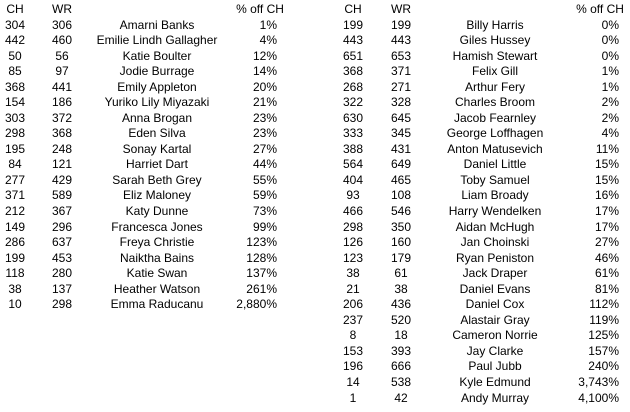 Image resolution: width=630 pixels, height=412 pixels. I want to click on career-high-rank: 303, so click(15, 117).